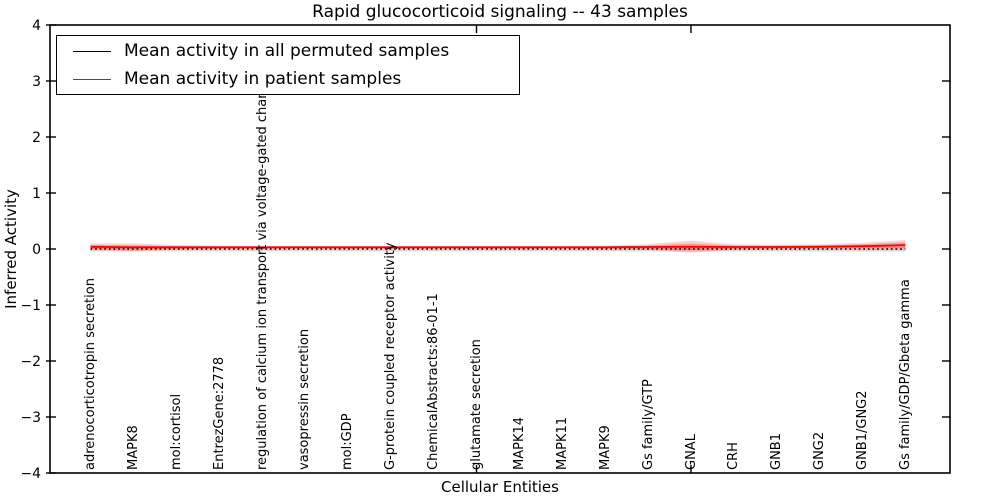 The width and height of the screenshot is (1000, 500). What do you see at coordinates (90, 374) in the screenshot?
I see `x-tick-label-0: adrenocorticotropin secretion` at bounding box center [90, 374].